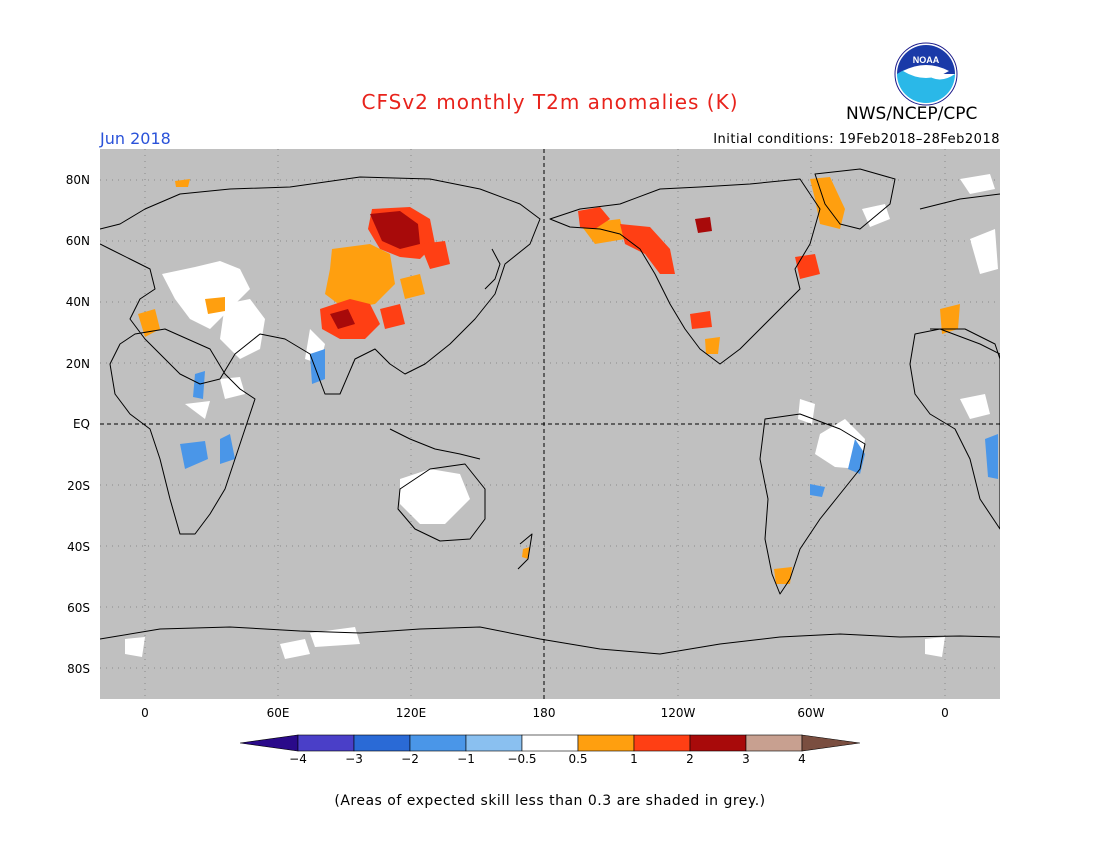 This screenshot has height=850, width=1100. Describe the element at coordinates (550, 102) in the screenshot. I see `map-title: CFSv2 monthly T2m anomalies (K)` at that location.